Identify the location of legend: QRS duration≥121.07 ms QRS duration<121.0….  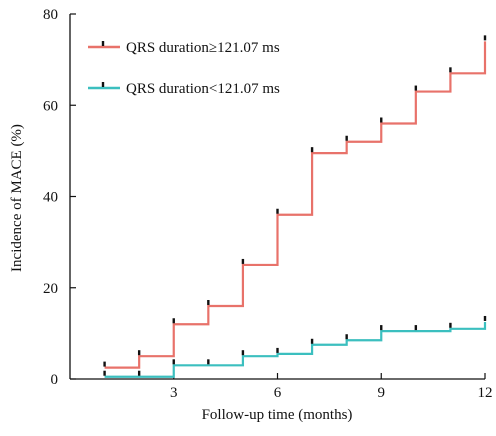
(184, 68).